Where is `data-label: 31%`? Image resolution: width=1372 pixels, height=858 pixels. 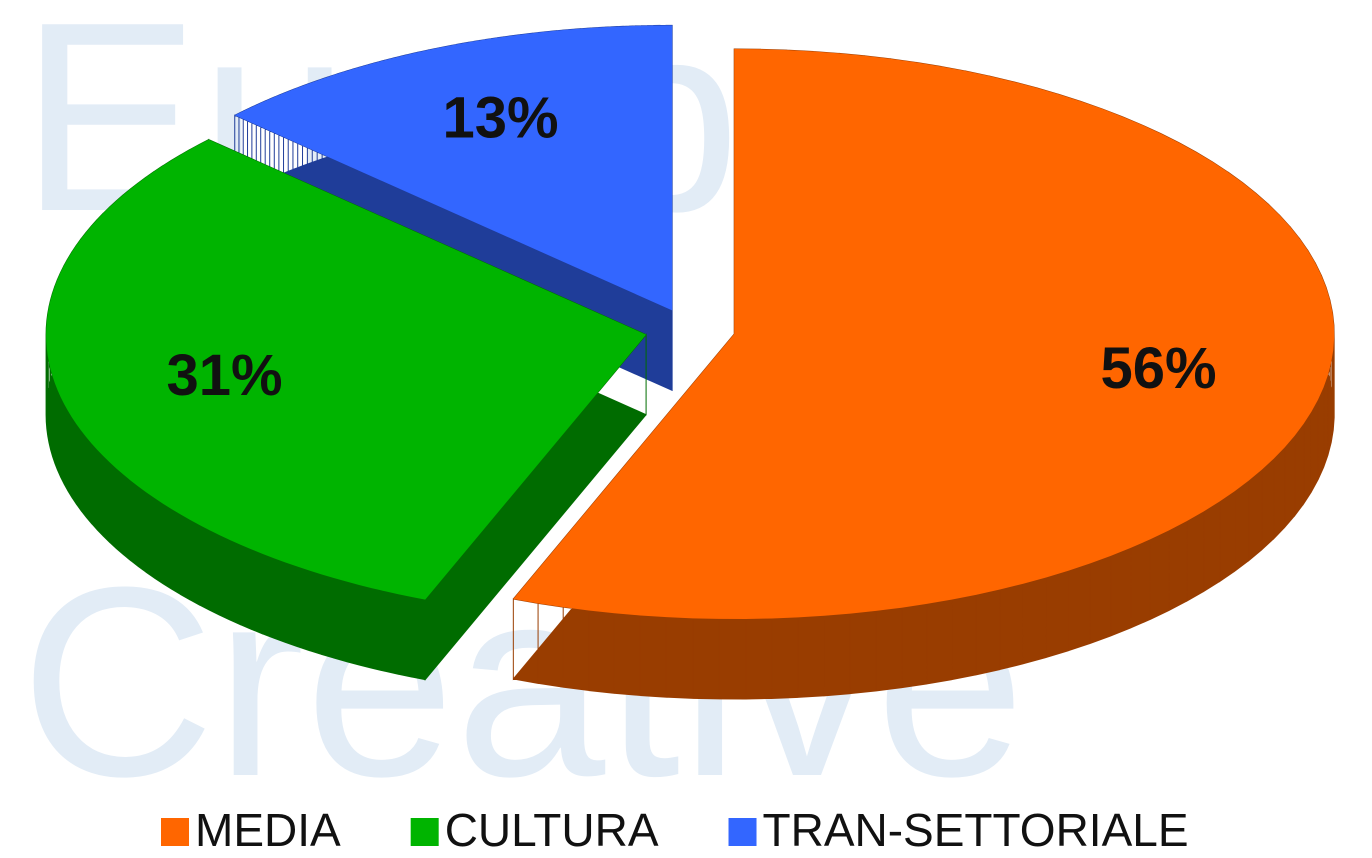
data-label: 31% is located at coordinates (224, 375).